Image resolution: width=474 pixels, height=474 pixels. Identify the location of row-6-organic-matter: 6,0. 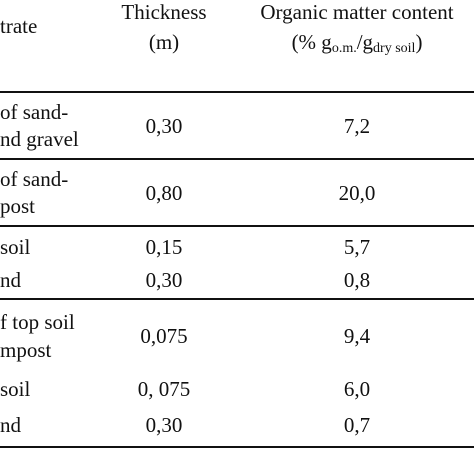
(357, 389).